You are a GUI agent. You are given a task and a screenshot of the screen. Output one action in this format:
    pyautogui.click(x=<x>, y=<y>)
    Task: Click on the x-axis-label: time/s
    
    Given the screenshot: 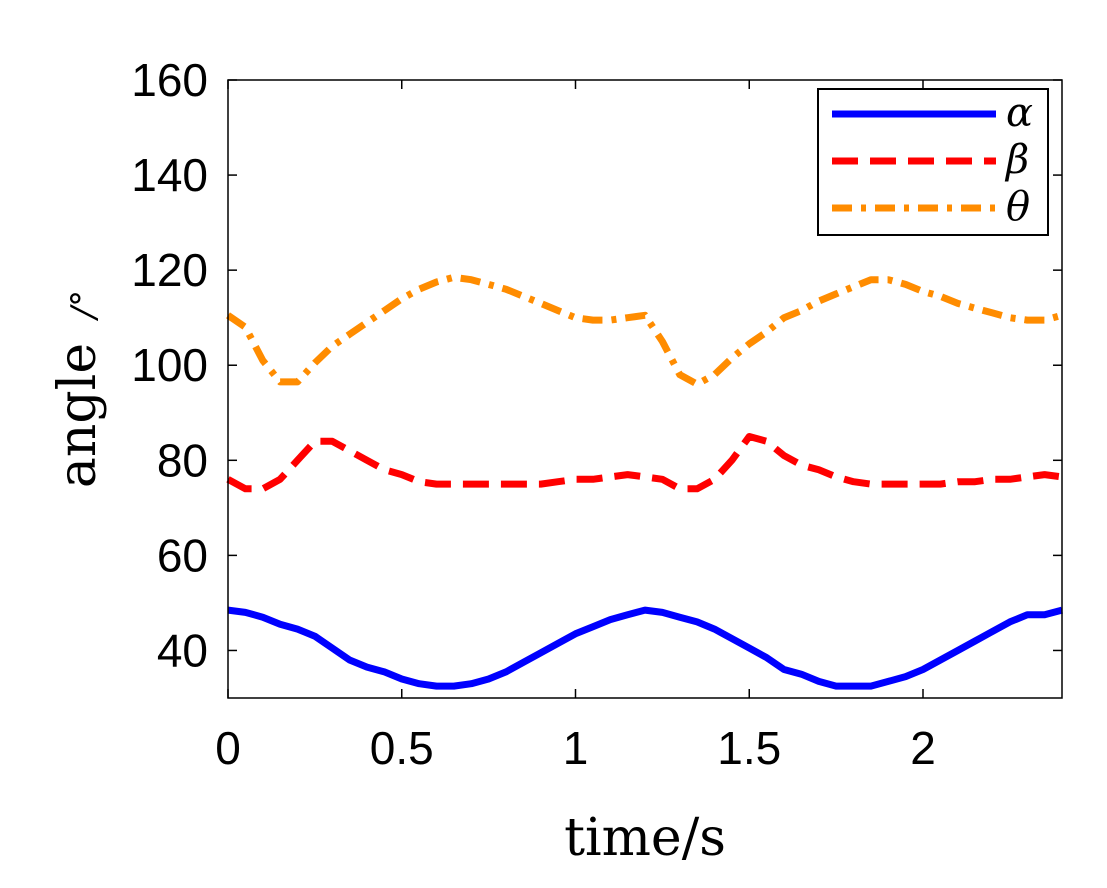 What is the action you would take?
    pyautogui.click(x=645, y=838)
    